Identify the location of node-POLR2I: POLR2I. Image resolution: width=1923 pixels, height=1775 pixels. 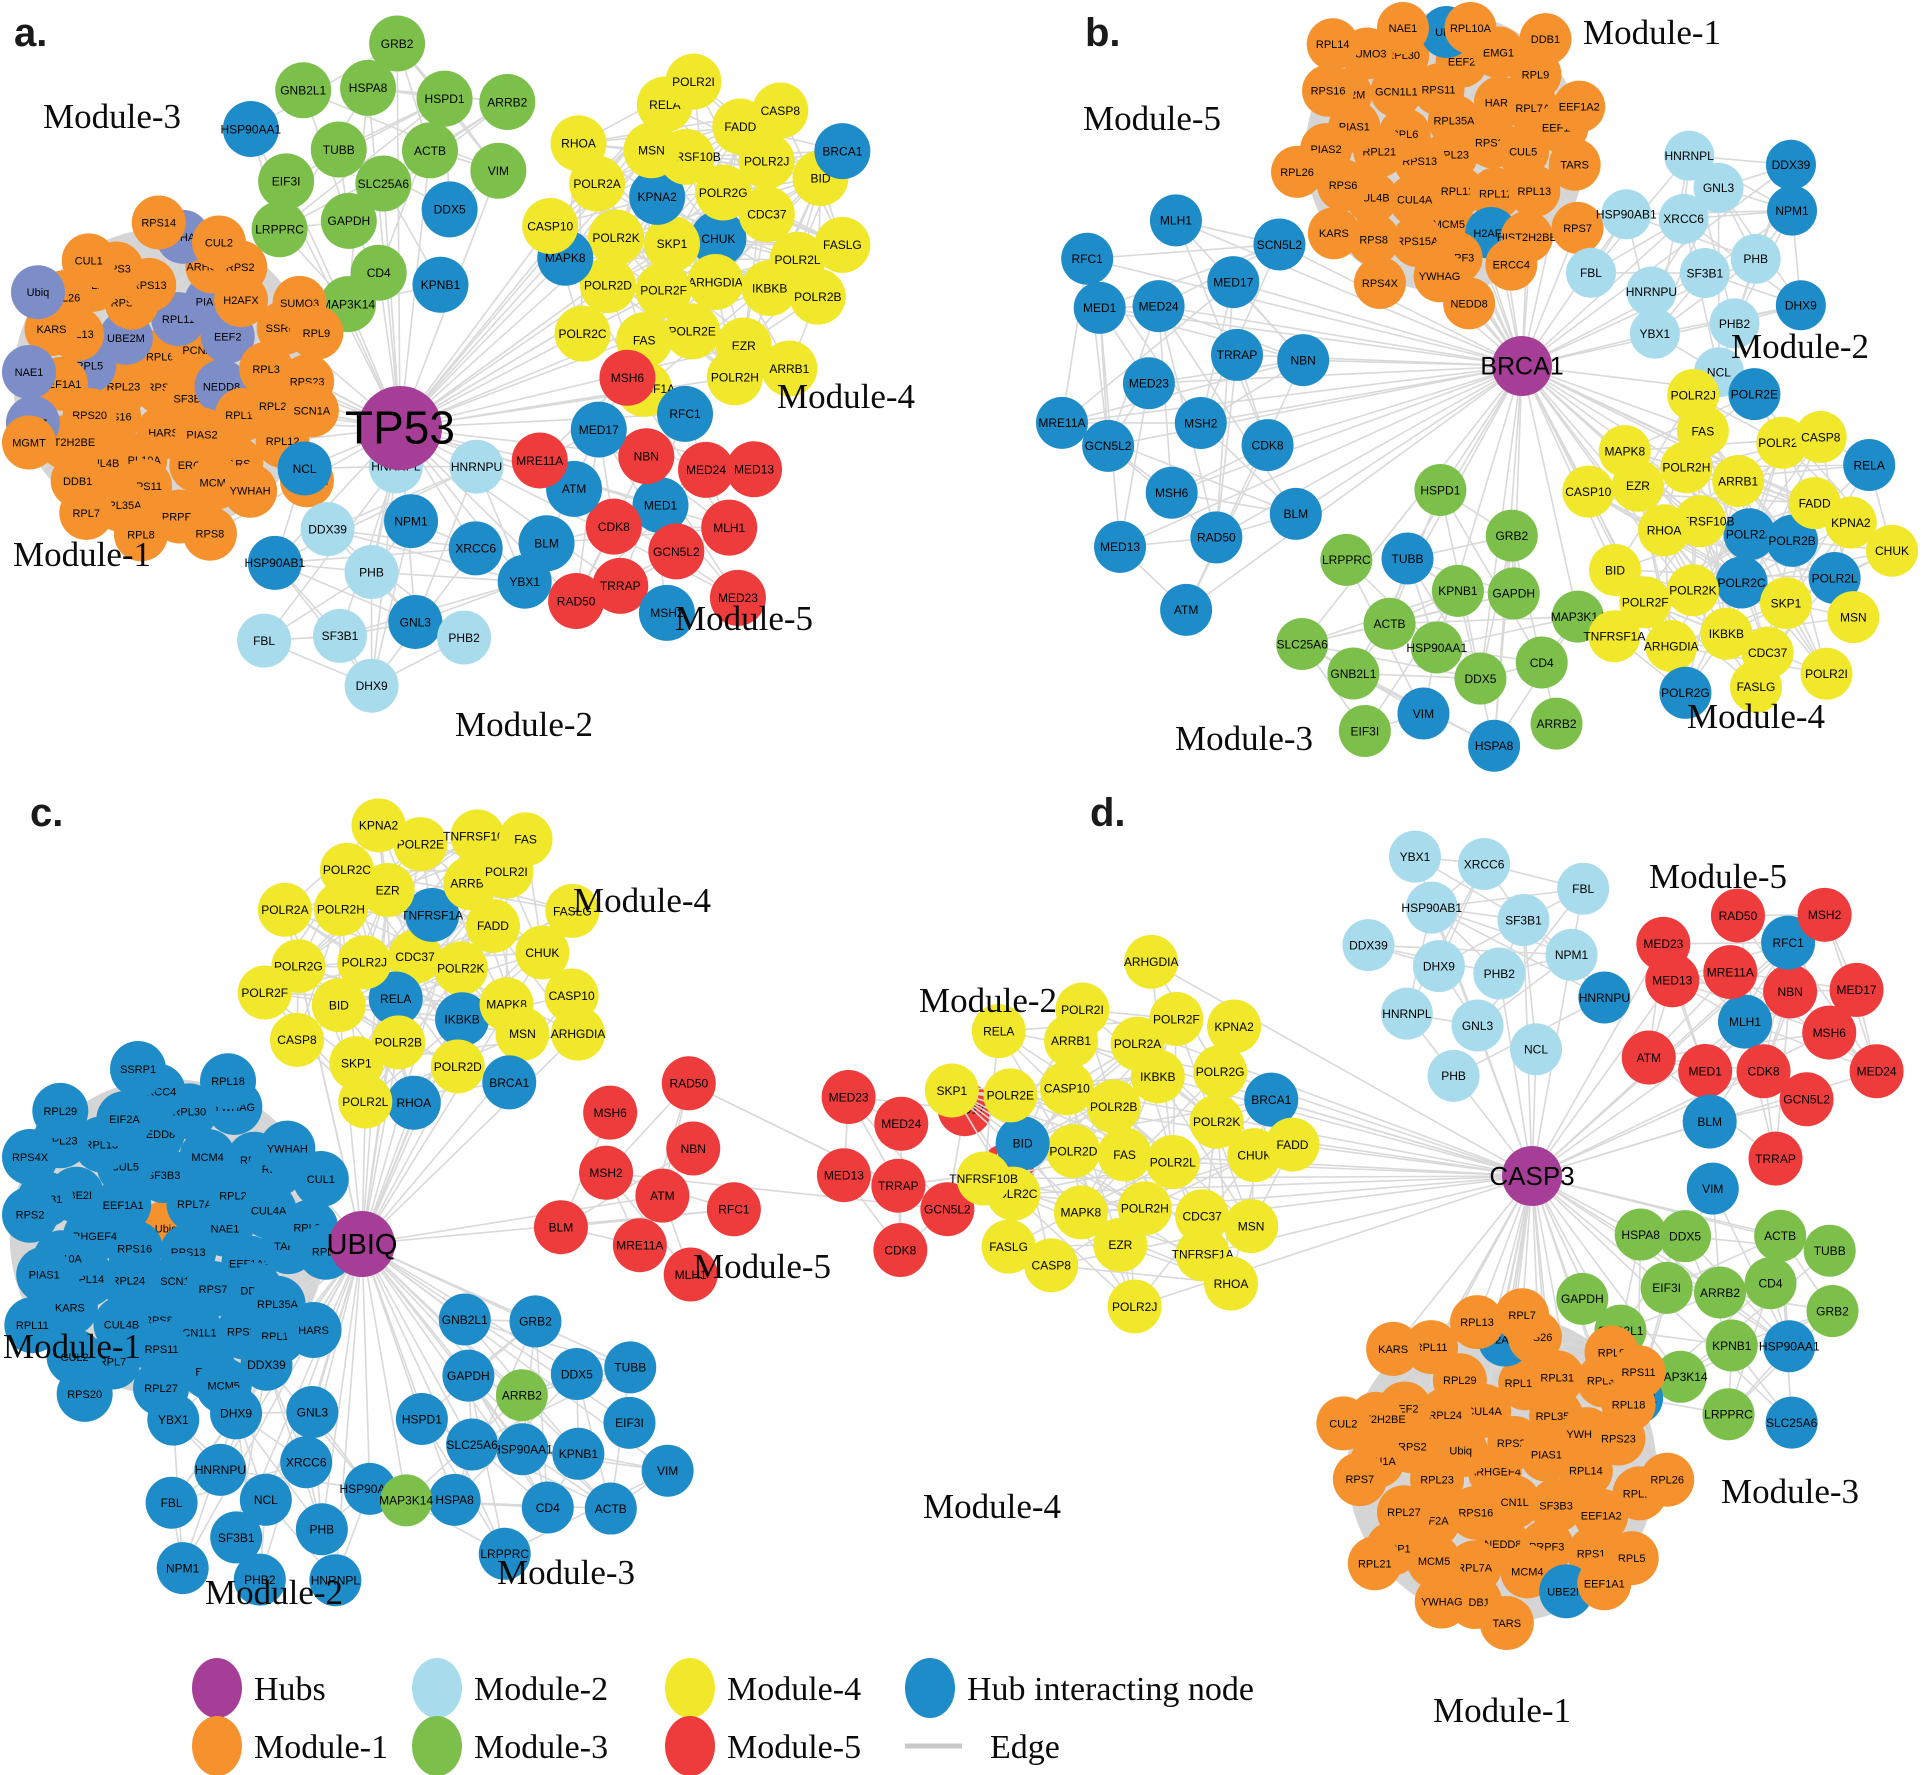
(1826, 673).